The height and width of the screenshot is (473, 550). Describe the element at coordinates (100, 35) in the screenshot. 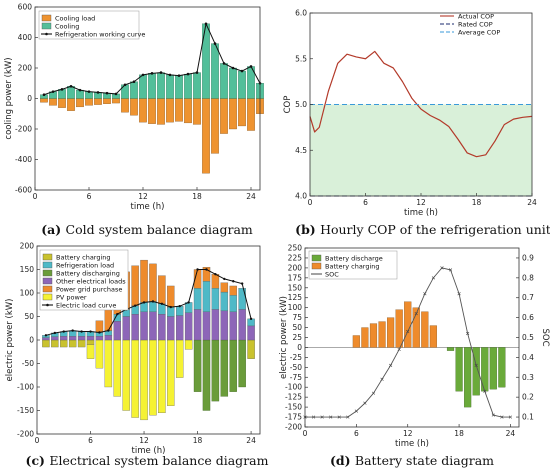

I see `legend-label: Refrigeration working curve` at that location.